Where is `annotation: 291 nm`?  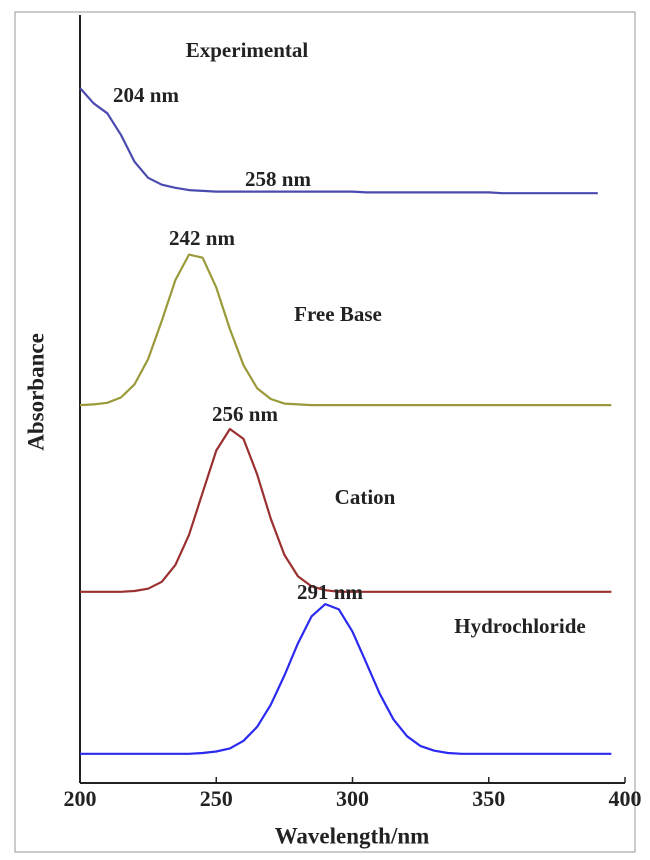
annotation: 291 nm is located at coordinates (330, 592).